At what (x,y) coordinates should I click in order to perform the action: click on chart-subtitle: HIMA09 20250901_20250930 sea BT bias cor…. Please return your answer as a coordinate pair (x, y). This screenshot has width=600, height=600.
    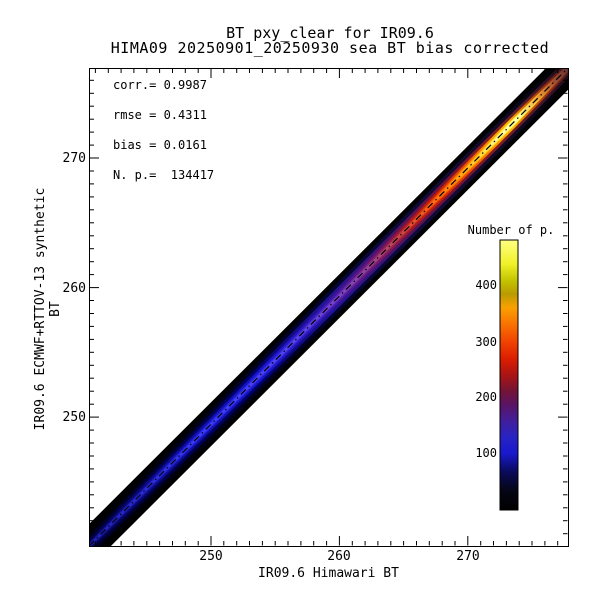
    Looking at the image, I should click on (330, 48).